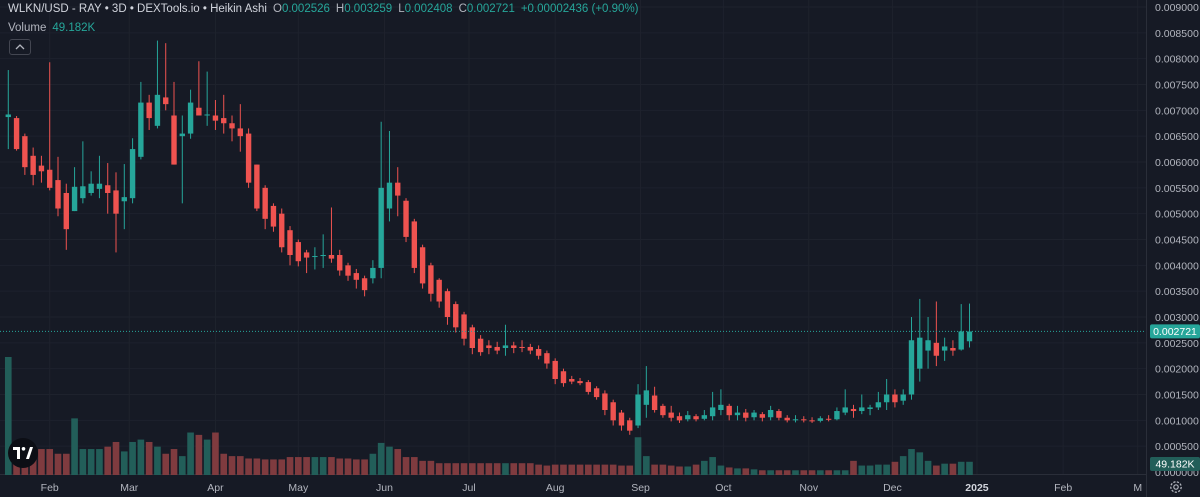  What do you see at coordinates (1176, 487) in the screenshot?
I see `gear-icon` at bounding box center [1176, 487].